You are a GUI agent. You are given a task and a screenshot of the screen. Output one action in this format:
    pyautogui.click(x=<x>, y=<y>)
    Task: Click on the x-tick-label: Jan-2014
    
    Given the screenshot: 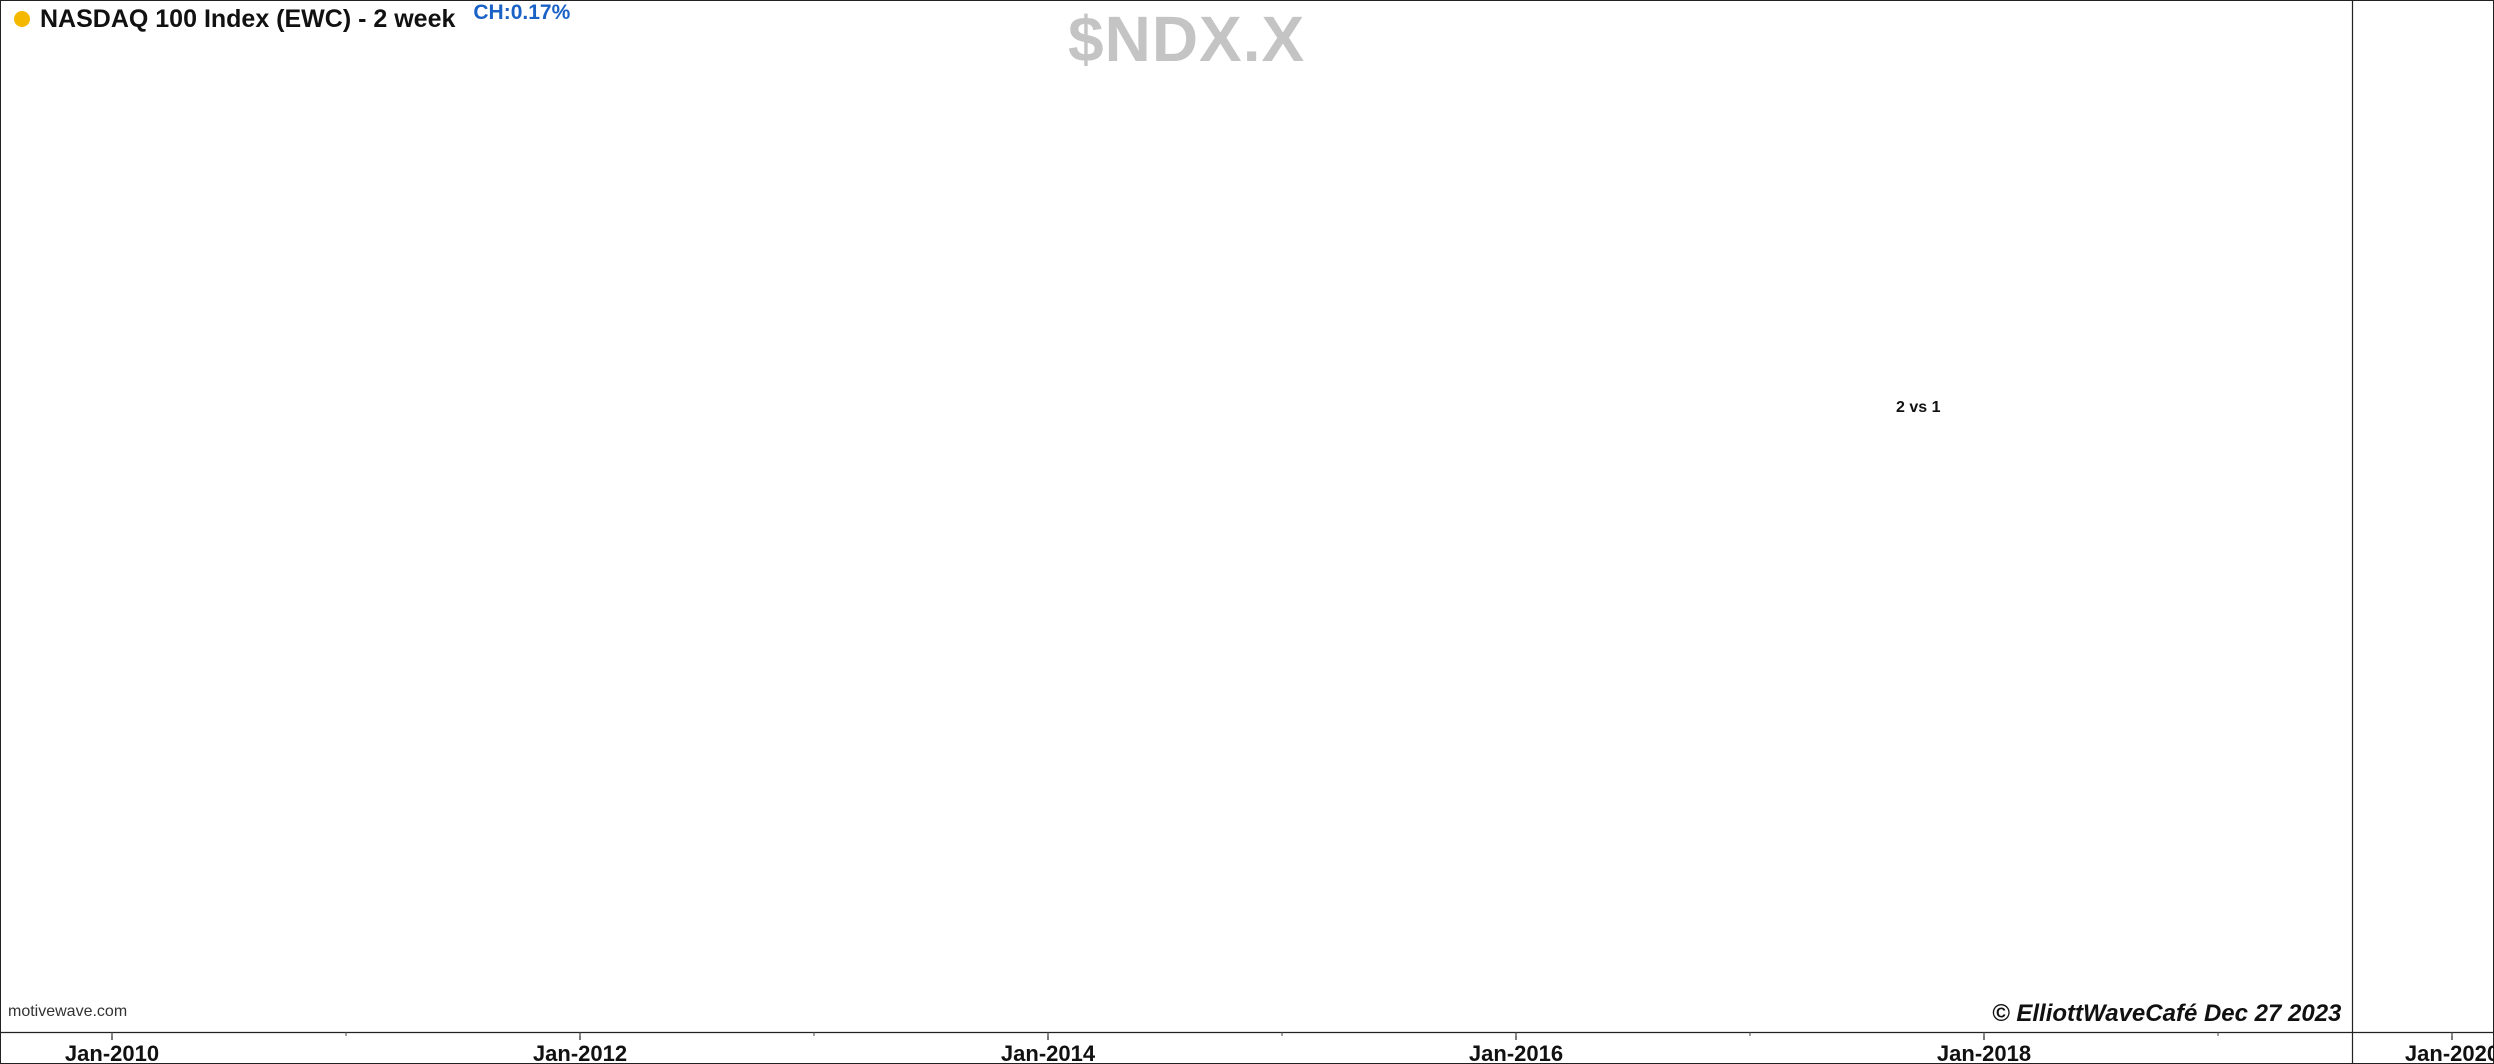 What is the action you would take?
    pyautogui.click(x=1048, y=1052)
    